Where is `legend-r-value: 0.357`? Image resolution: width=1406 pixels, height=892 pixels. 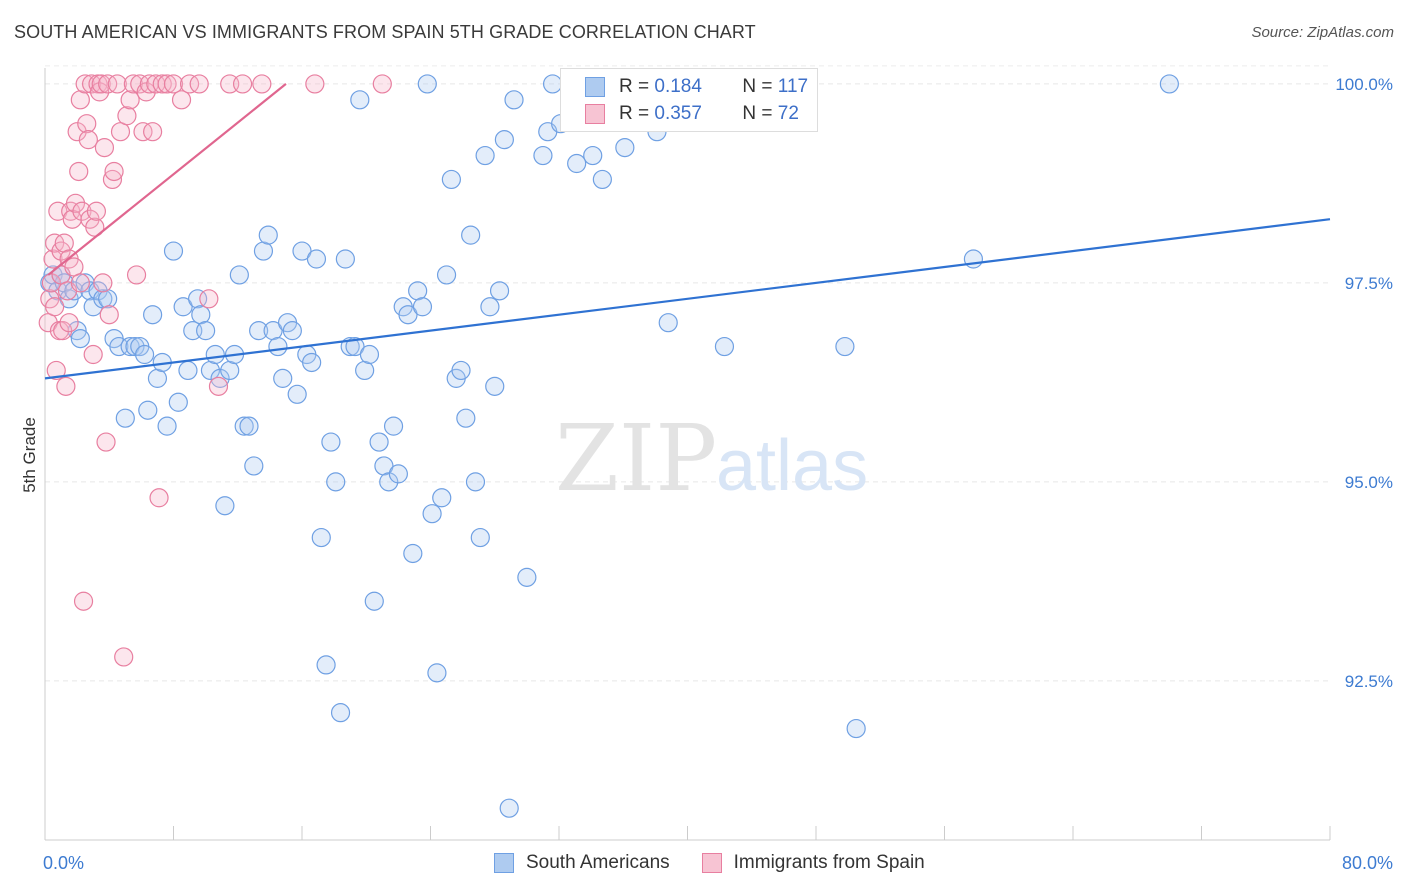 legend-r-value: 0.357 is located at coordinates (678, 113).